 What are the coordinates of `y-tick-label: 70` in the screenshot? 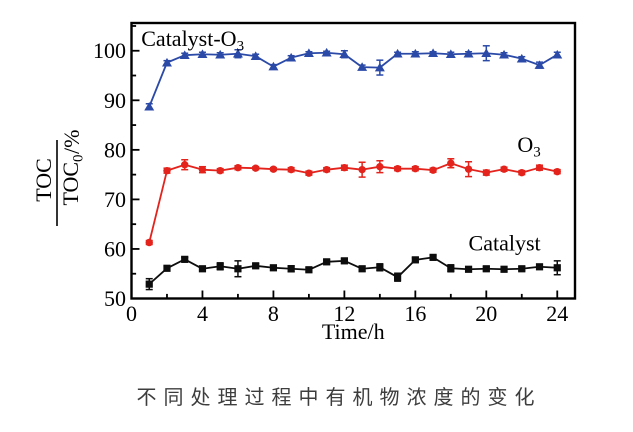 It's located at (115, 199).